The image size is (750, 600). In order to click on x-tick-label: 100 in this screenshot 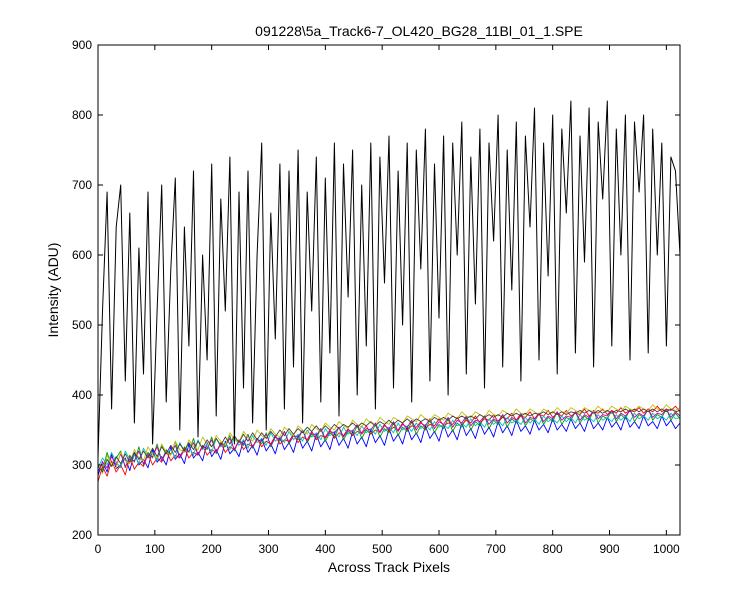, I will do `click(155, 549)`.